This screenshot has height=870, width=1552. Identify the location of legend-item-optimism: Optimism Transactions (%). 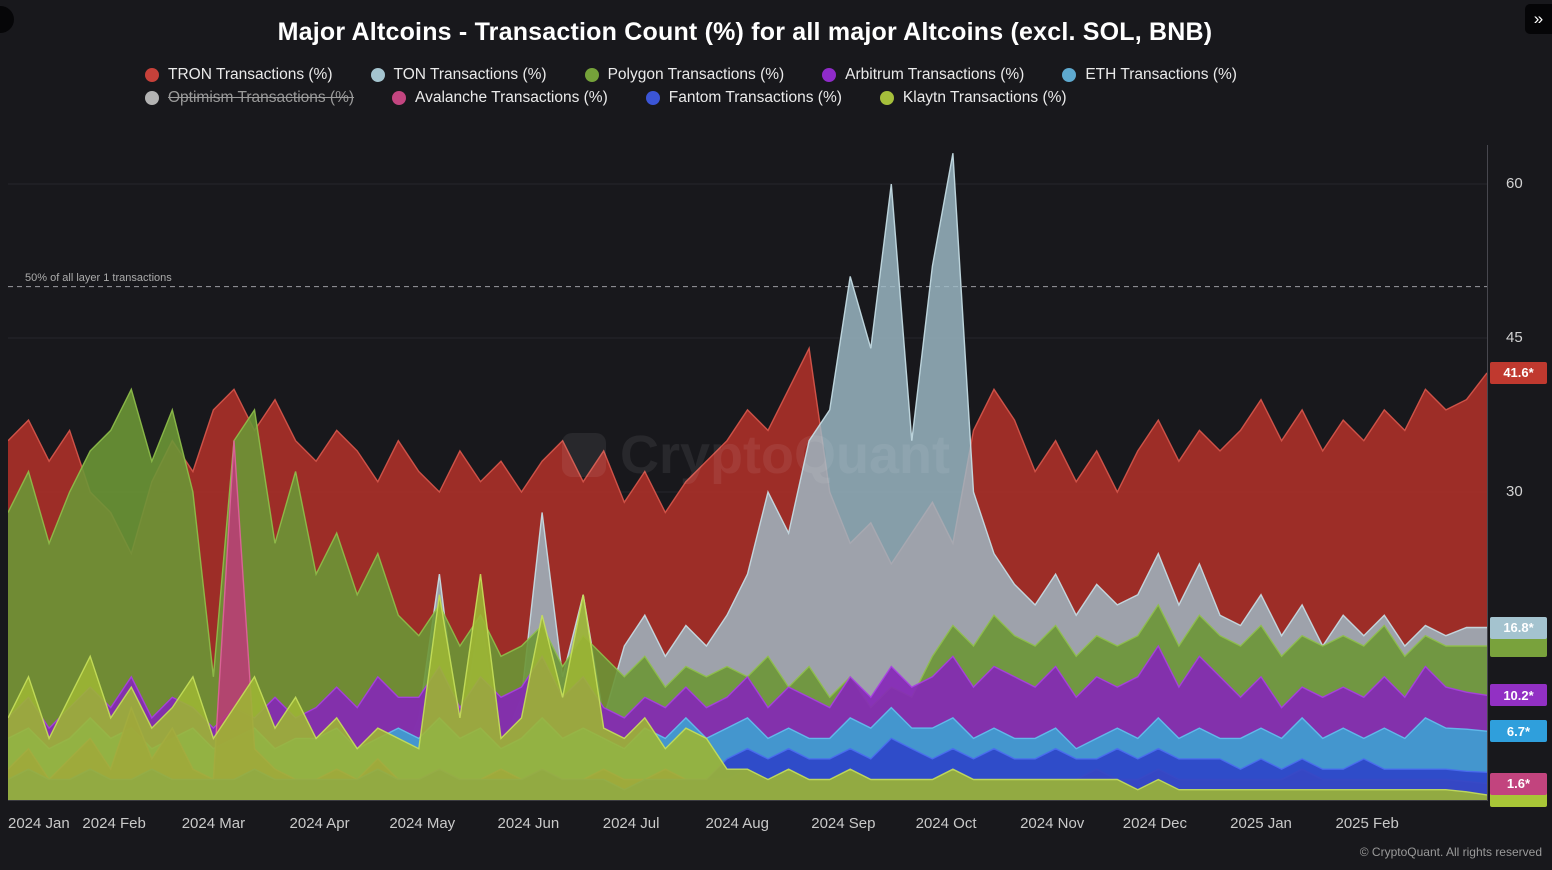
(249, 98).